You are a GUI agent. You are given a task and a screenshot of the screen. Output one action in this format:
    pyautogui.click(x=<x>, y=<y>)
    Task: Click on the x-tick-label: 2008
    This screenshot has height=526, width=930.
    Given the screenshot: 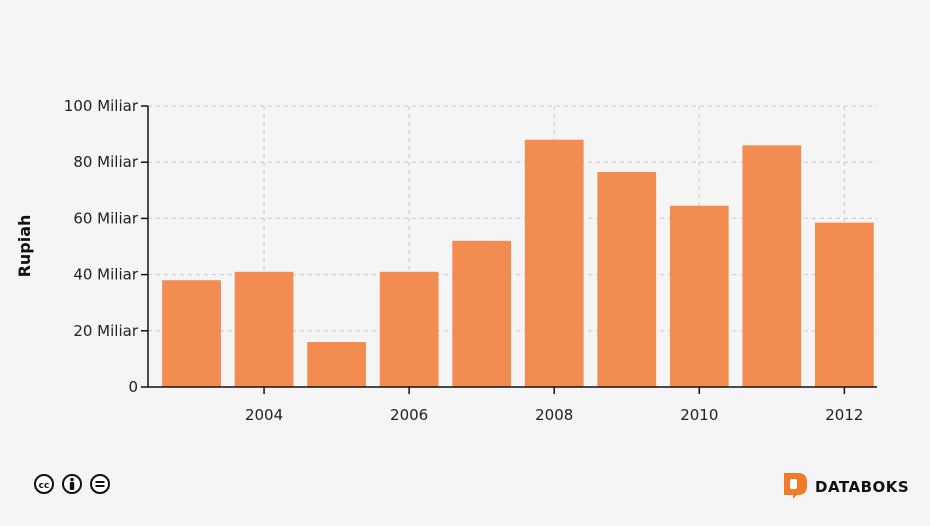 What is the action you would take?
    pyautogui.click(x=554, y=415)
    